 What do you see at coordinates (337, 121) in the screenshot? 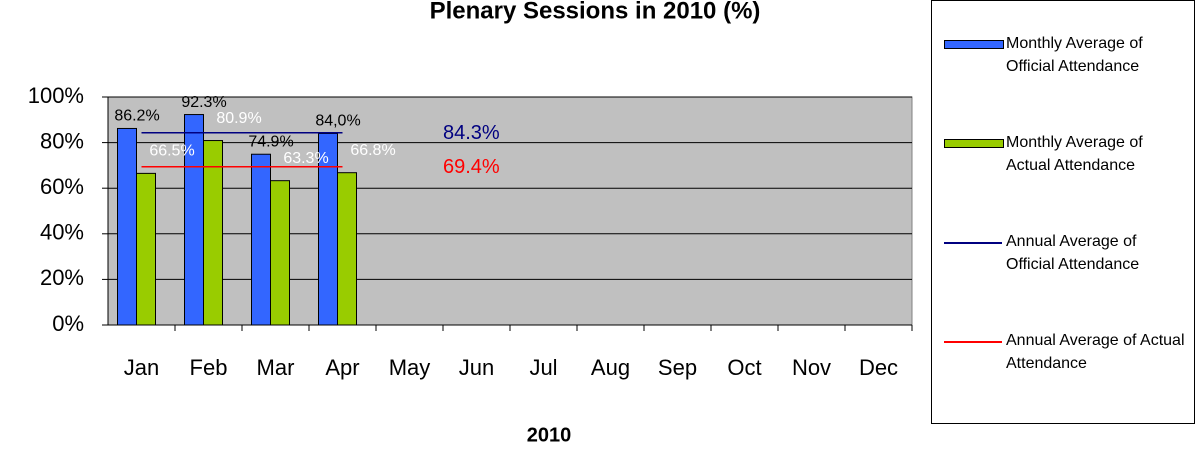
I see `data-label: 84,0%` at bounding box center [337, 121].